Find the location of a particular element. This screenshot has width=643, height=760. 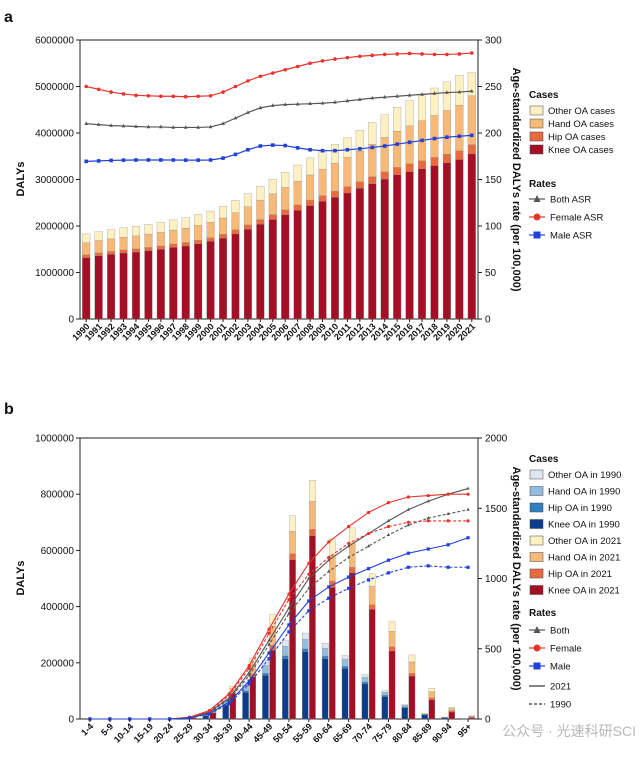

legend-year-label-2021: 2021 is located at coordinates (560, 687).